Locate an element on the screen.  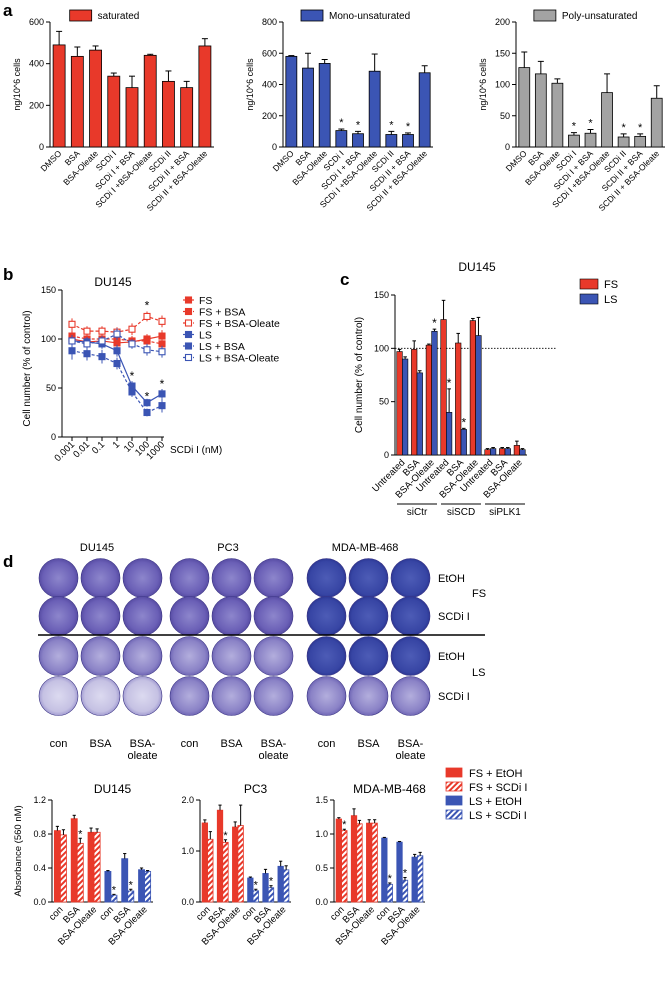
y-tick-label: 1.0 is located at coordinates (187, 851).